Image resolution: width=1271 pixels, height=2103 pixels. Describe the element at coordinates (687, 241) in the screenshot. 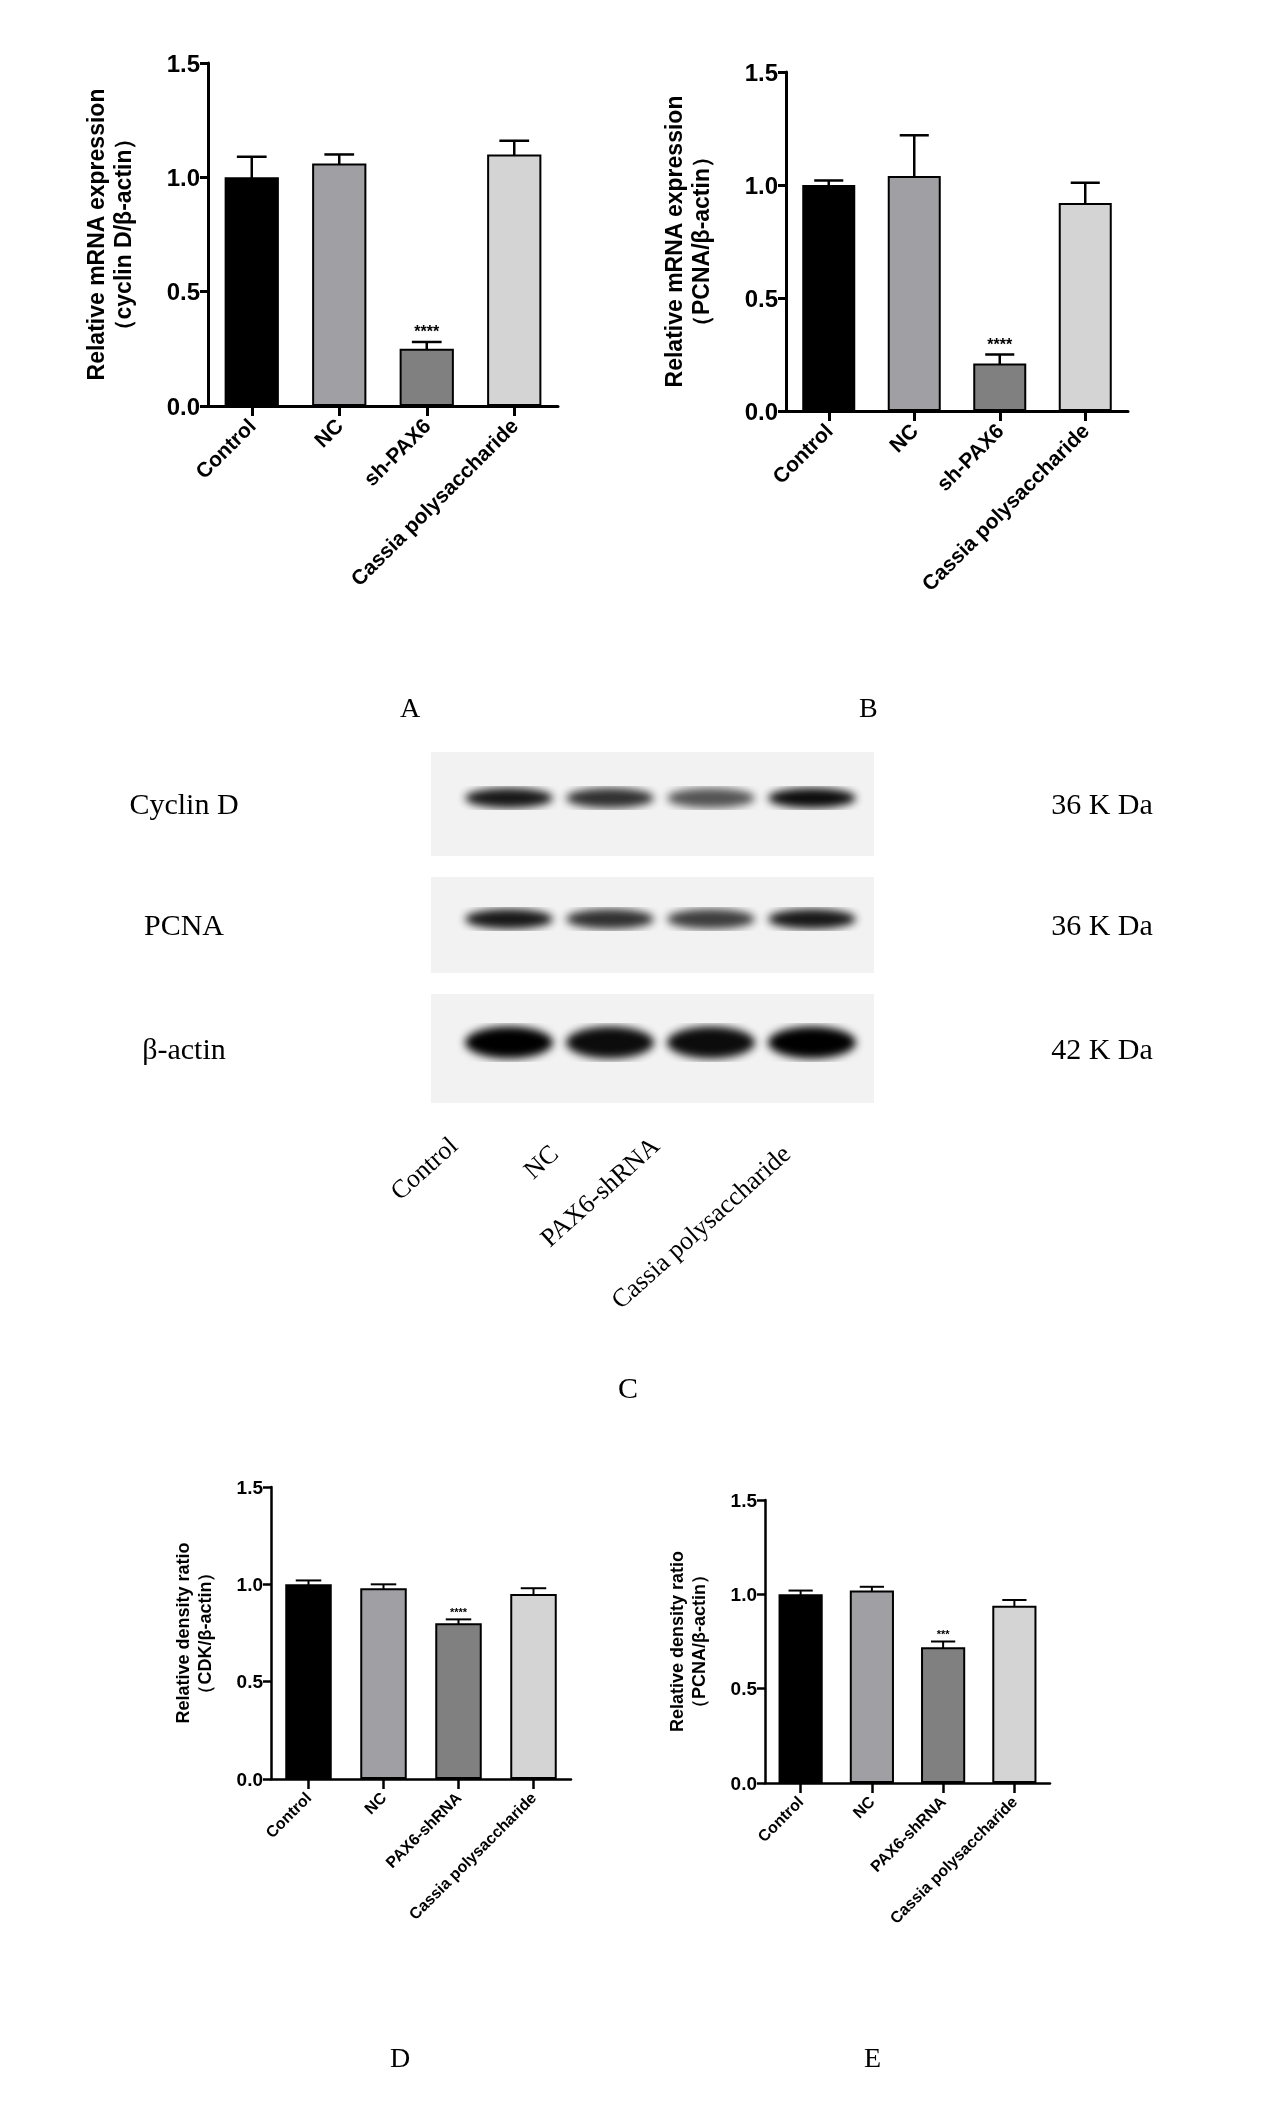

I see `y-axis-title: Relative mRNA expression （PCNA/β-actin）` at that location.